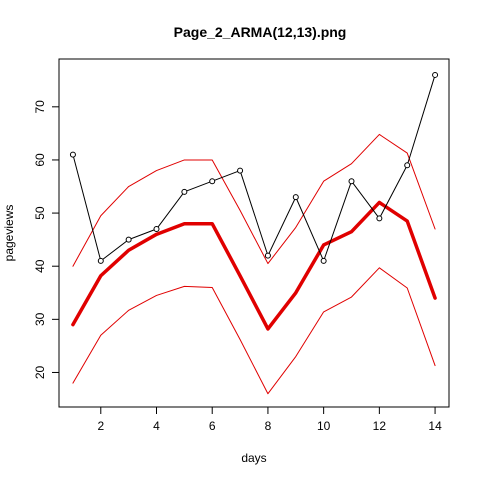  What do you see at coordinates (260, 32) in the screenshot?
I see `chart-title: Page_2_ARMA(12,13).png` at bounding box center [260, 32].